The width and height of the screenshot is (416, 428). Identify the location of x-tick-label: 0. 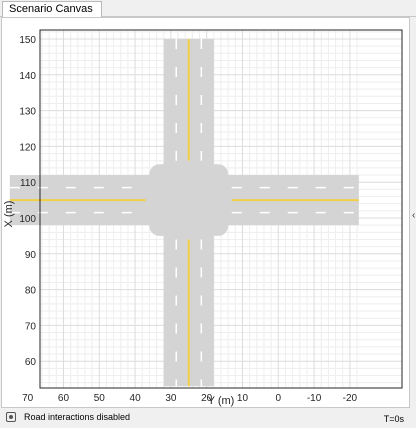
(278, 398).